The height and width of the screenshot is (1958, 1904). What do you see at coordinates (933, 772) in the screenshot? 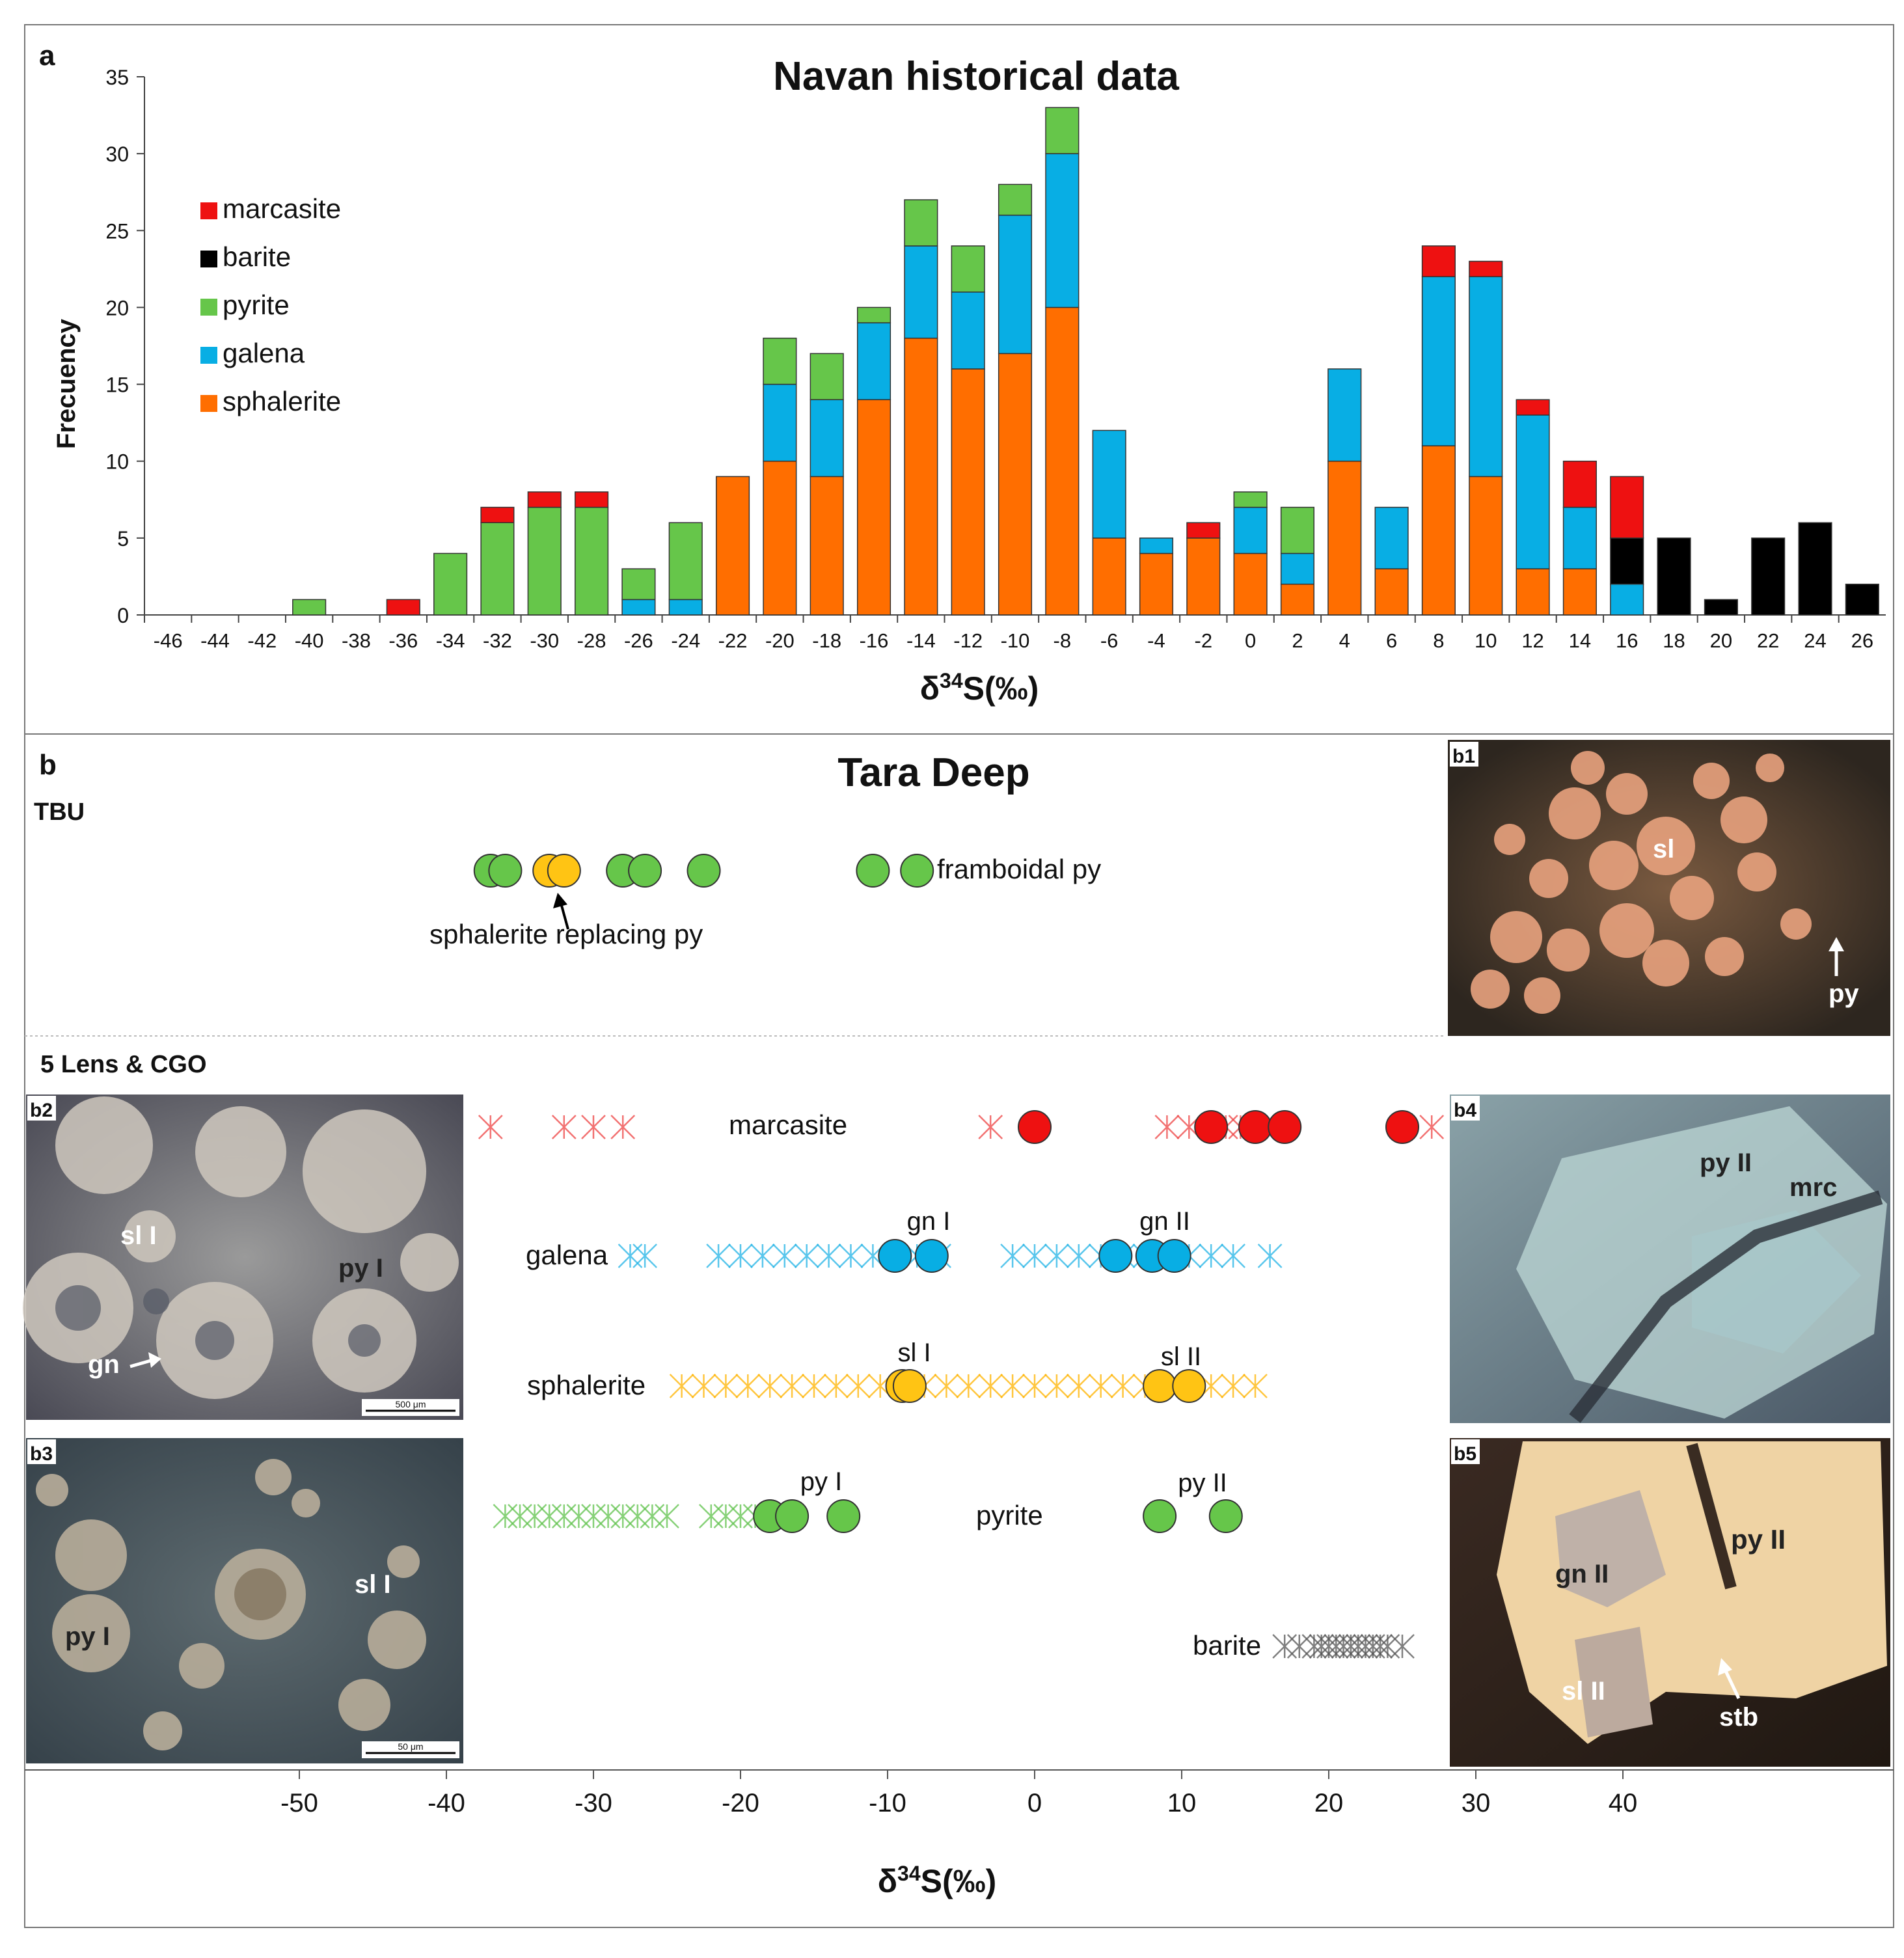
I see `panel-b-title: Tara Deep` at bounding box center [933, 772].